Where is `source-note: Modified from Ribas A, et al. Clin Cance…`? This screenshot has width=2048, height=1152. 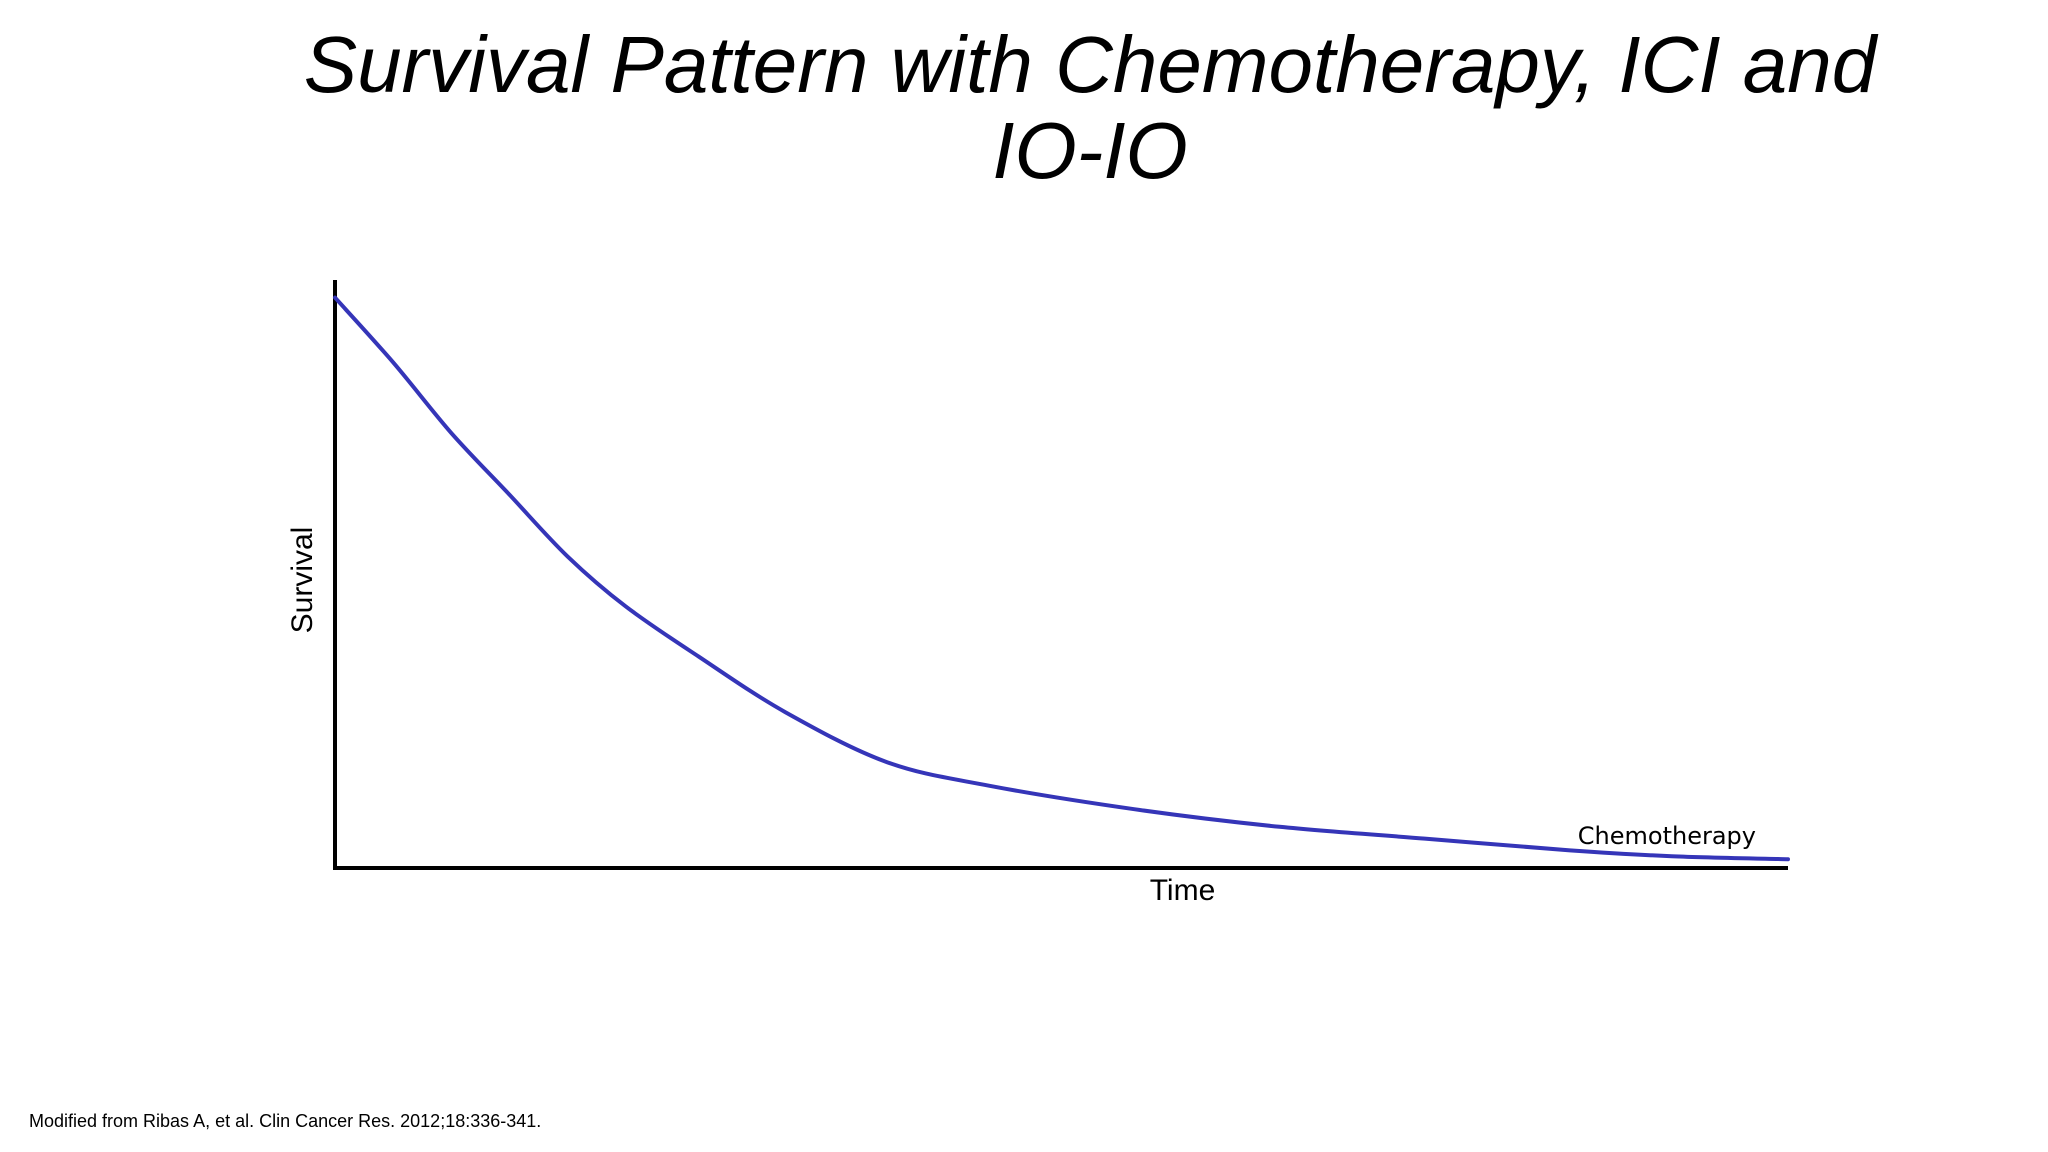
source-note: Modified from Ribas A, et al. Clin Cance… is located at coordinates (285, 1121).